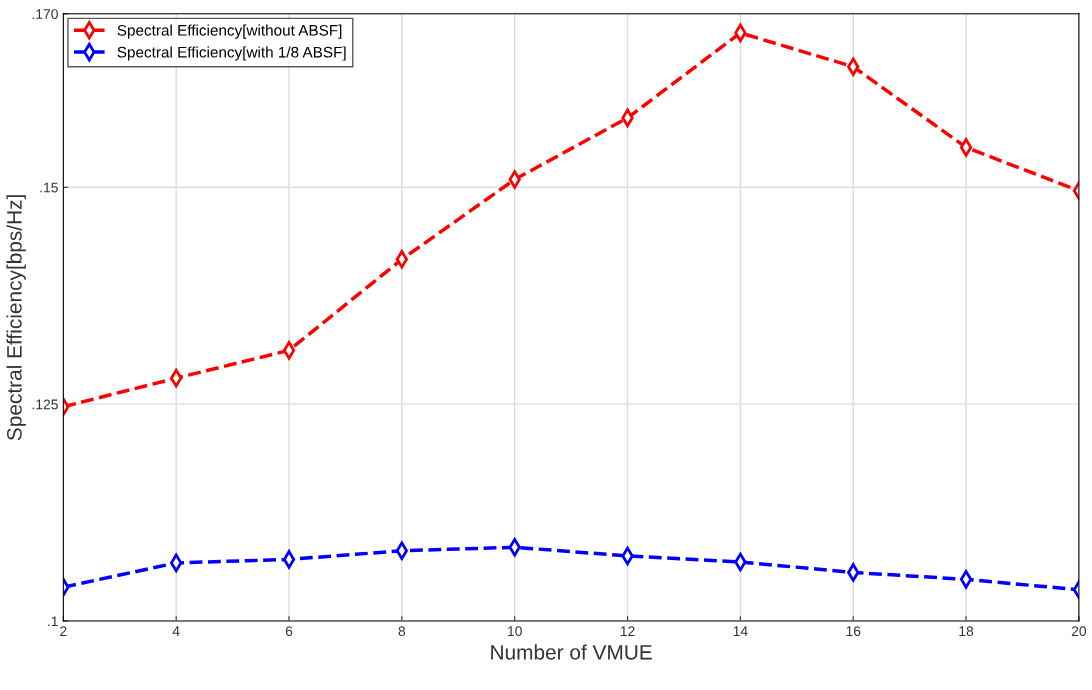  I want to click on y-tick-label: .170, so click(45, 14).